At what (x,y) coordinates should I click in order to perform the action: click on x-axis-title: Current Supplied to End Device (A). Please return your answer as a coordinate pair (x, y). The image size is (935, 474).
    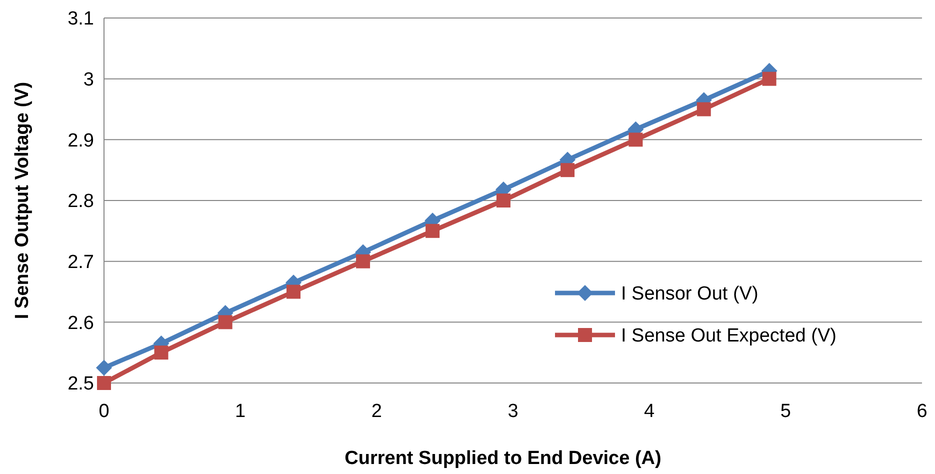
    Looking at the image, I should click on (503, 458).